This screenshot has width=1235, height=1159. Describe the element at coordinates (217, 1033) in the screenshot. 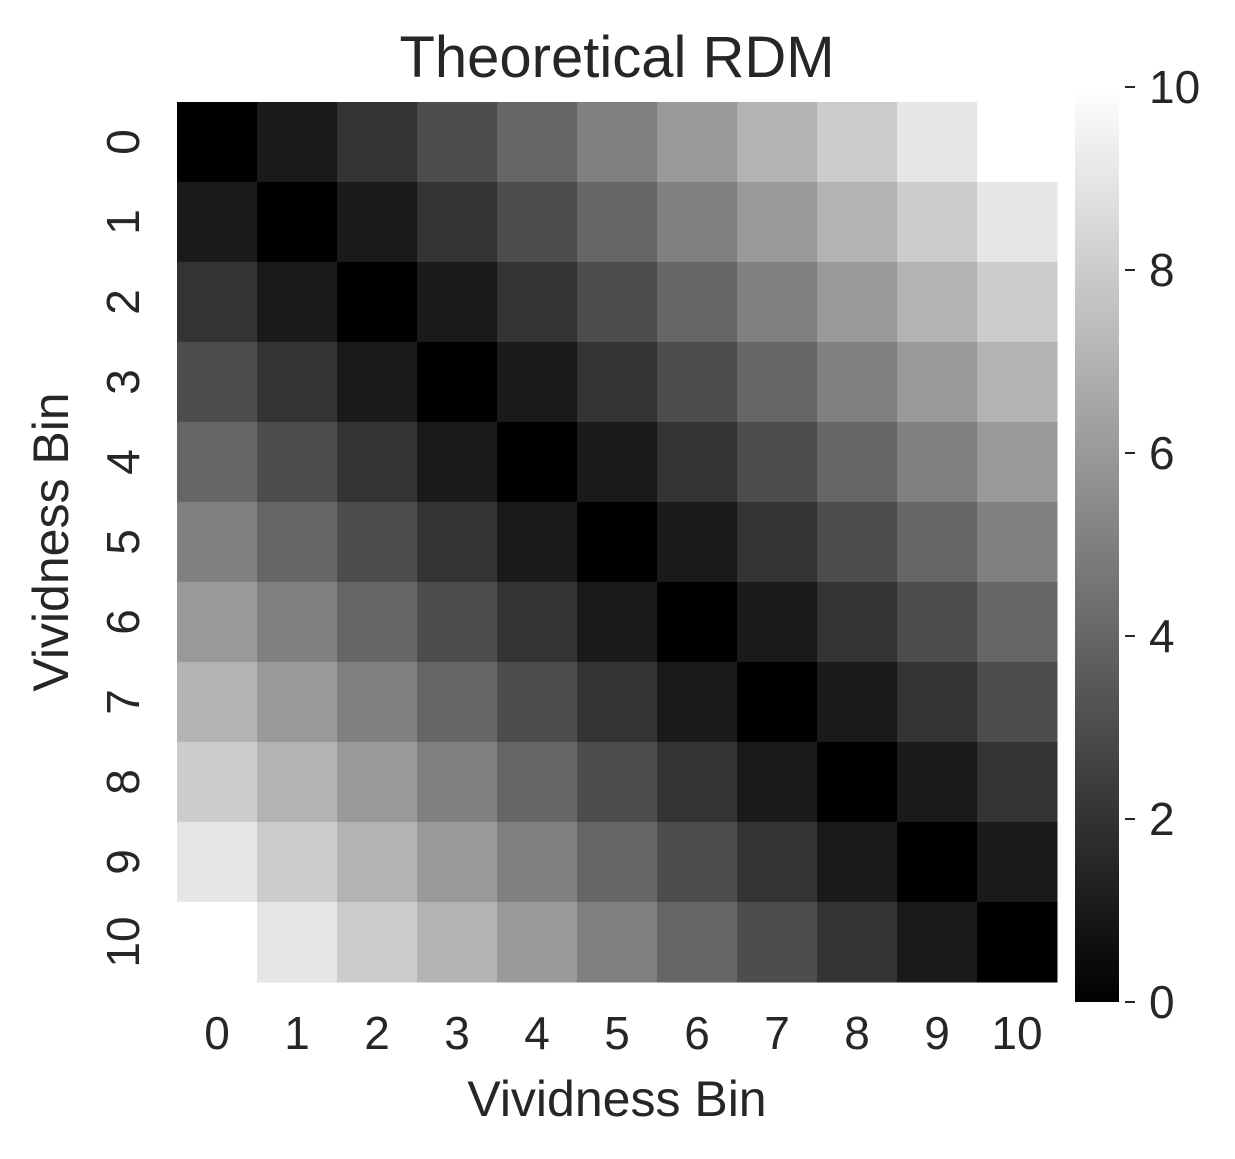

I see `x-tick-label: 0` at that location.